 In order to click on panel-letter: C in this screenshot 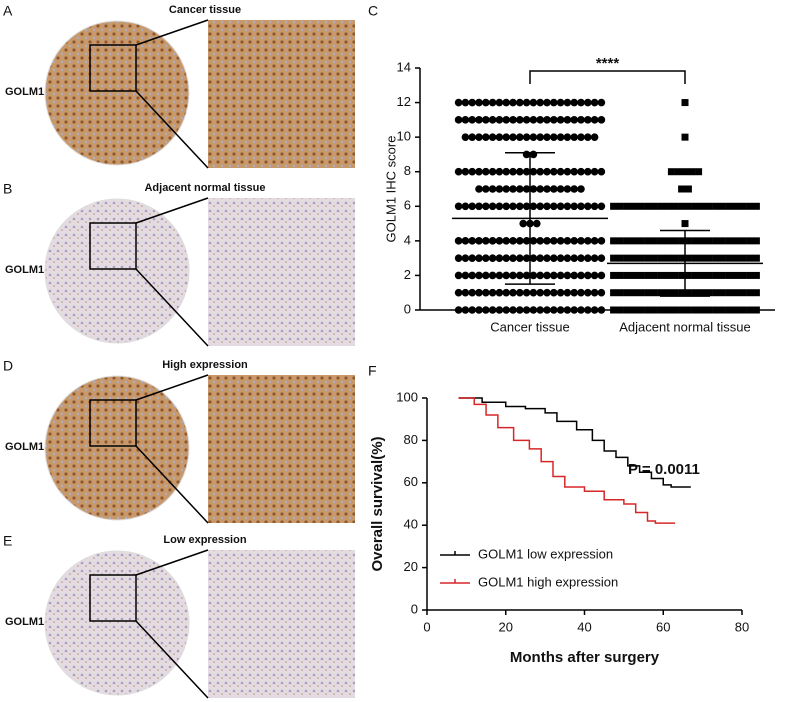, I will do `click(373, 11)`.